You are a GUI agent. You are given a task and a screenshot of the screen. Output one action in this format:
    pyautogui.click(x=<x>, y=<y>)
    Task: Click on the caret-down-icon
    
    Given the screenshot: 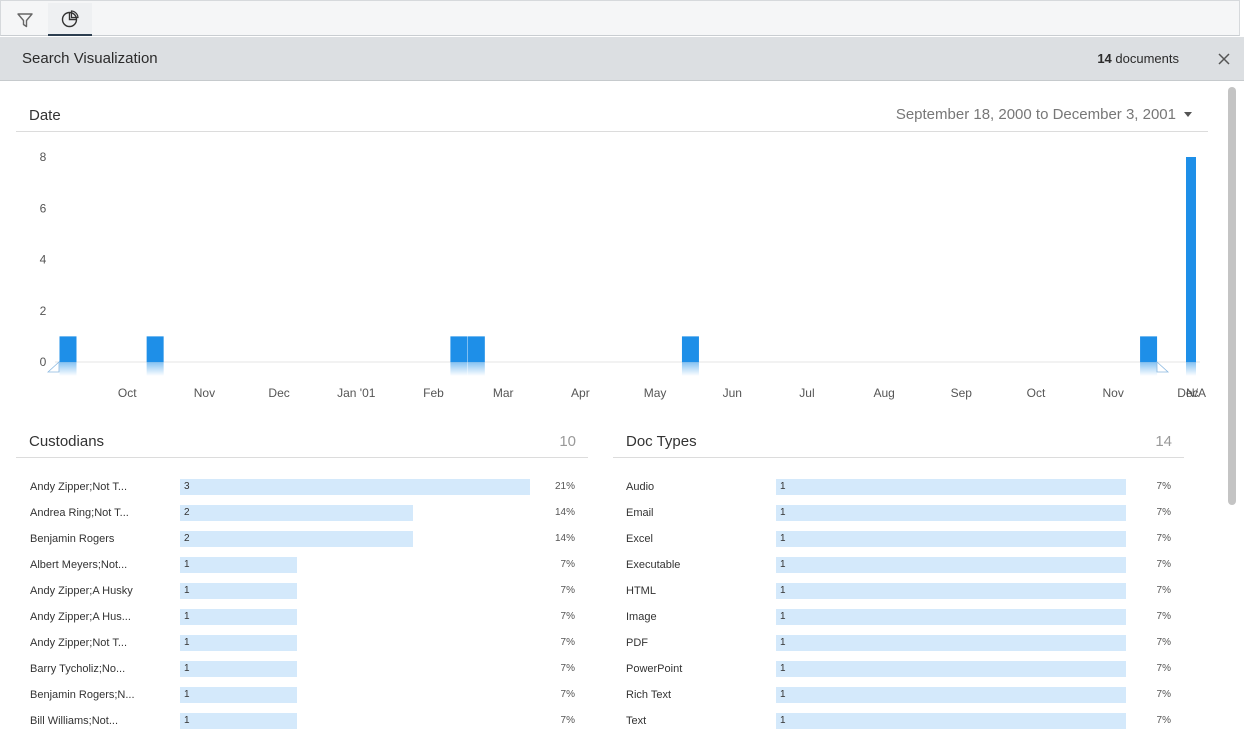 What is the action you would take?
    pyautogui.click(x=1188, y=114)
    